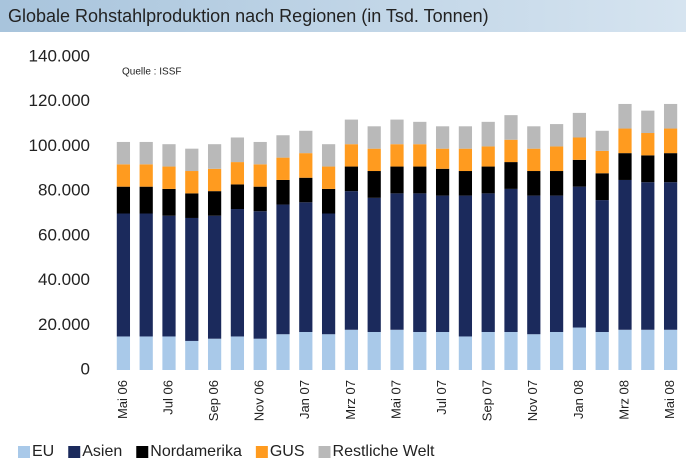 The height and width of the screenshot is (466, 686). I want to click on legend-label: EU, so click(43, 451).